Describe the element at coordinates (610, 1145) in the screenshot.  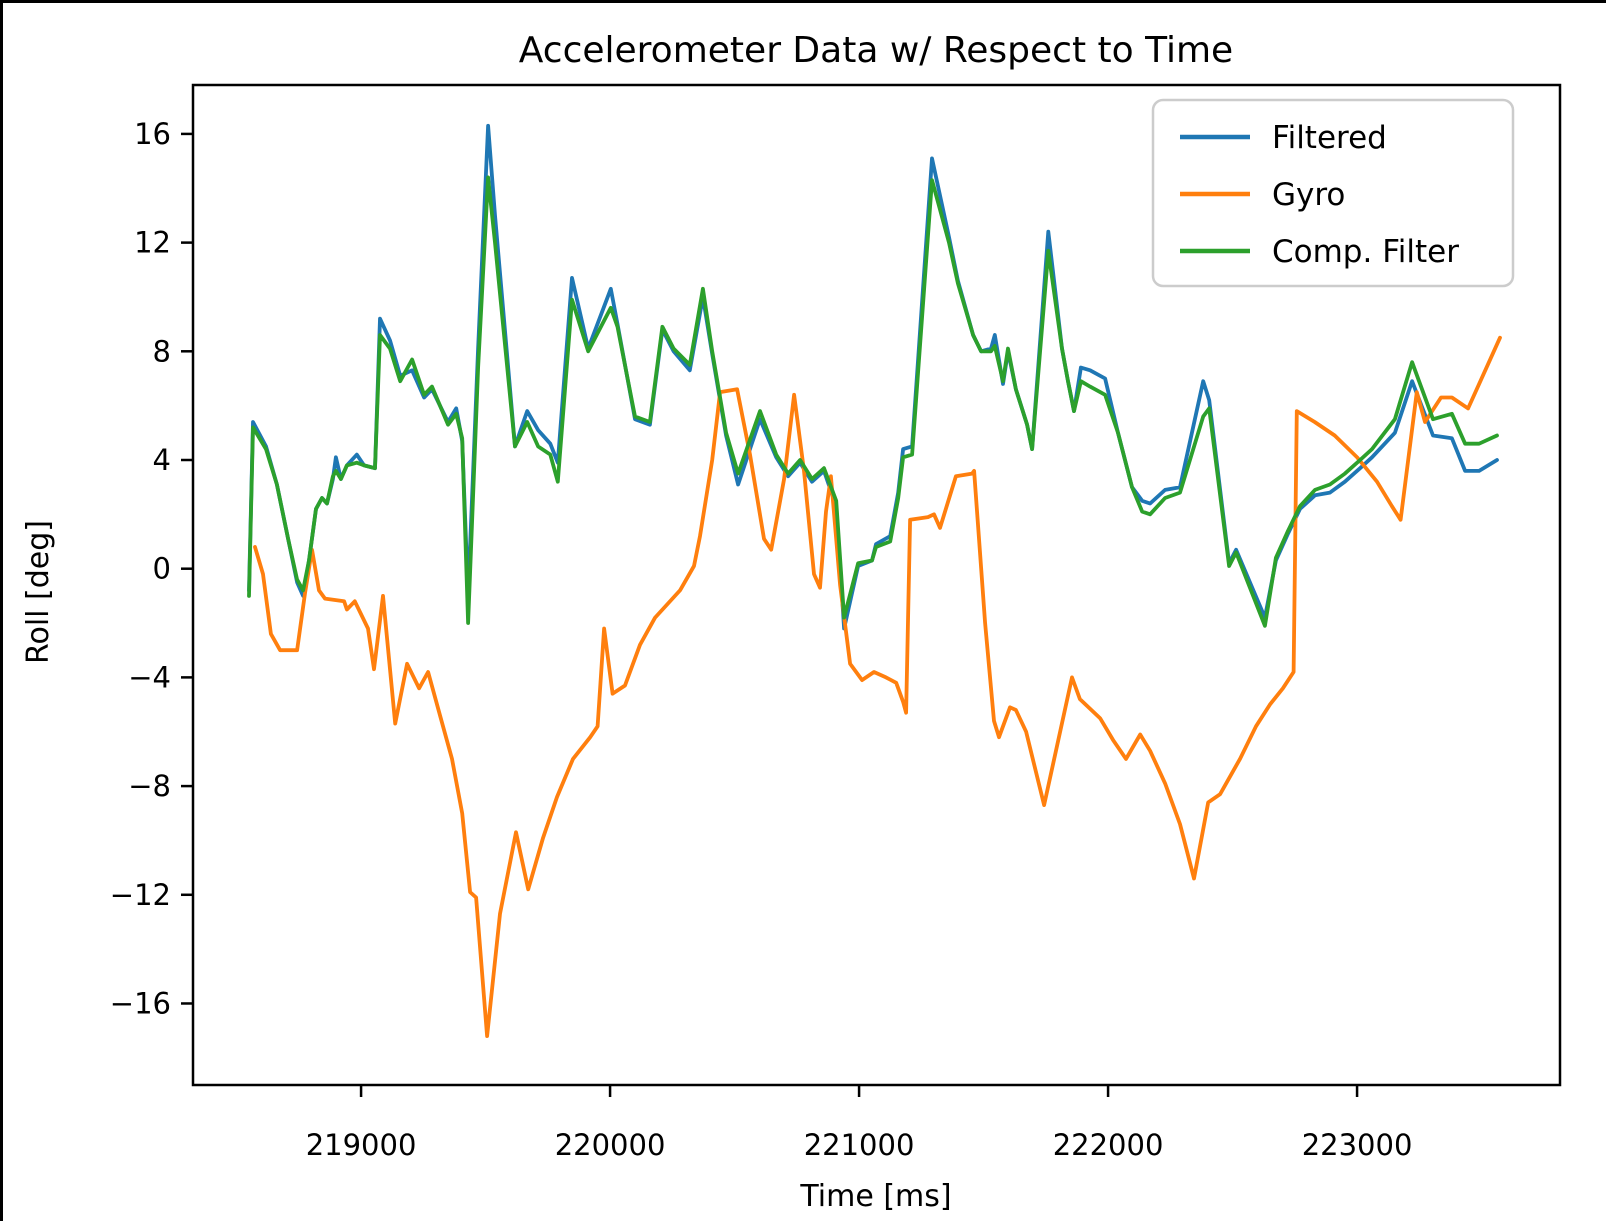
I see `x-tick-label: 220000` at that location.